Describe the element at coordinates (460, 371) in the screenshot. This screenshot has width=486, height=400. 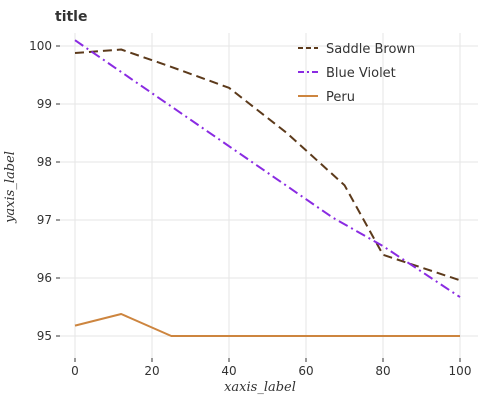
I see `x-tick-label: 100` at that location.